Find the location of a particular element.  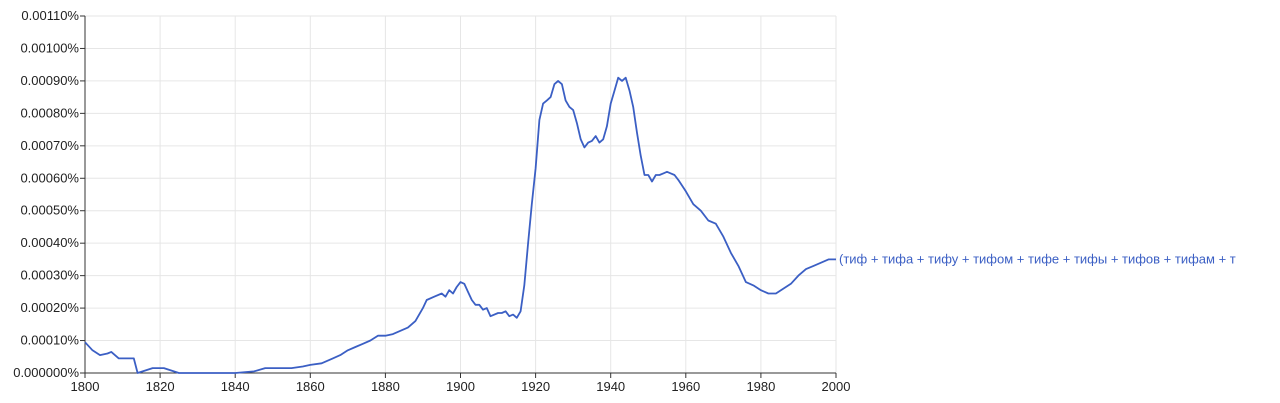

x-tick-label: 1940 is located at coordinates (610, 386).